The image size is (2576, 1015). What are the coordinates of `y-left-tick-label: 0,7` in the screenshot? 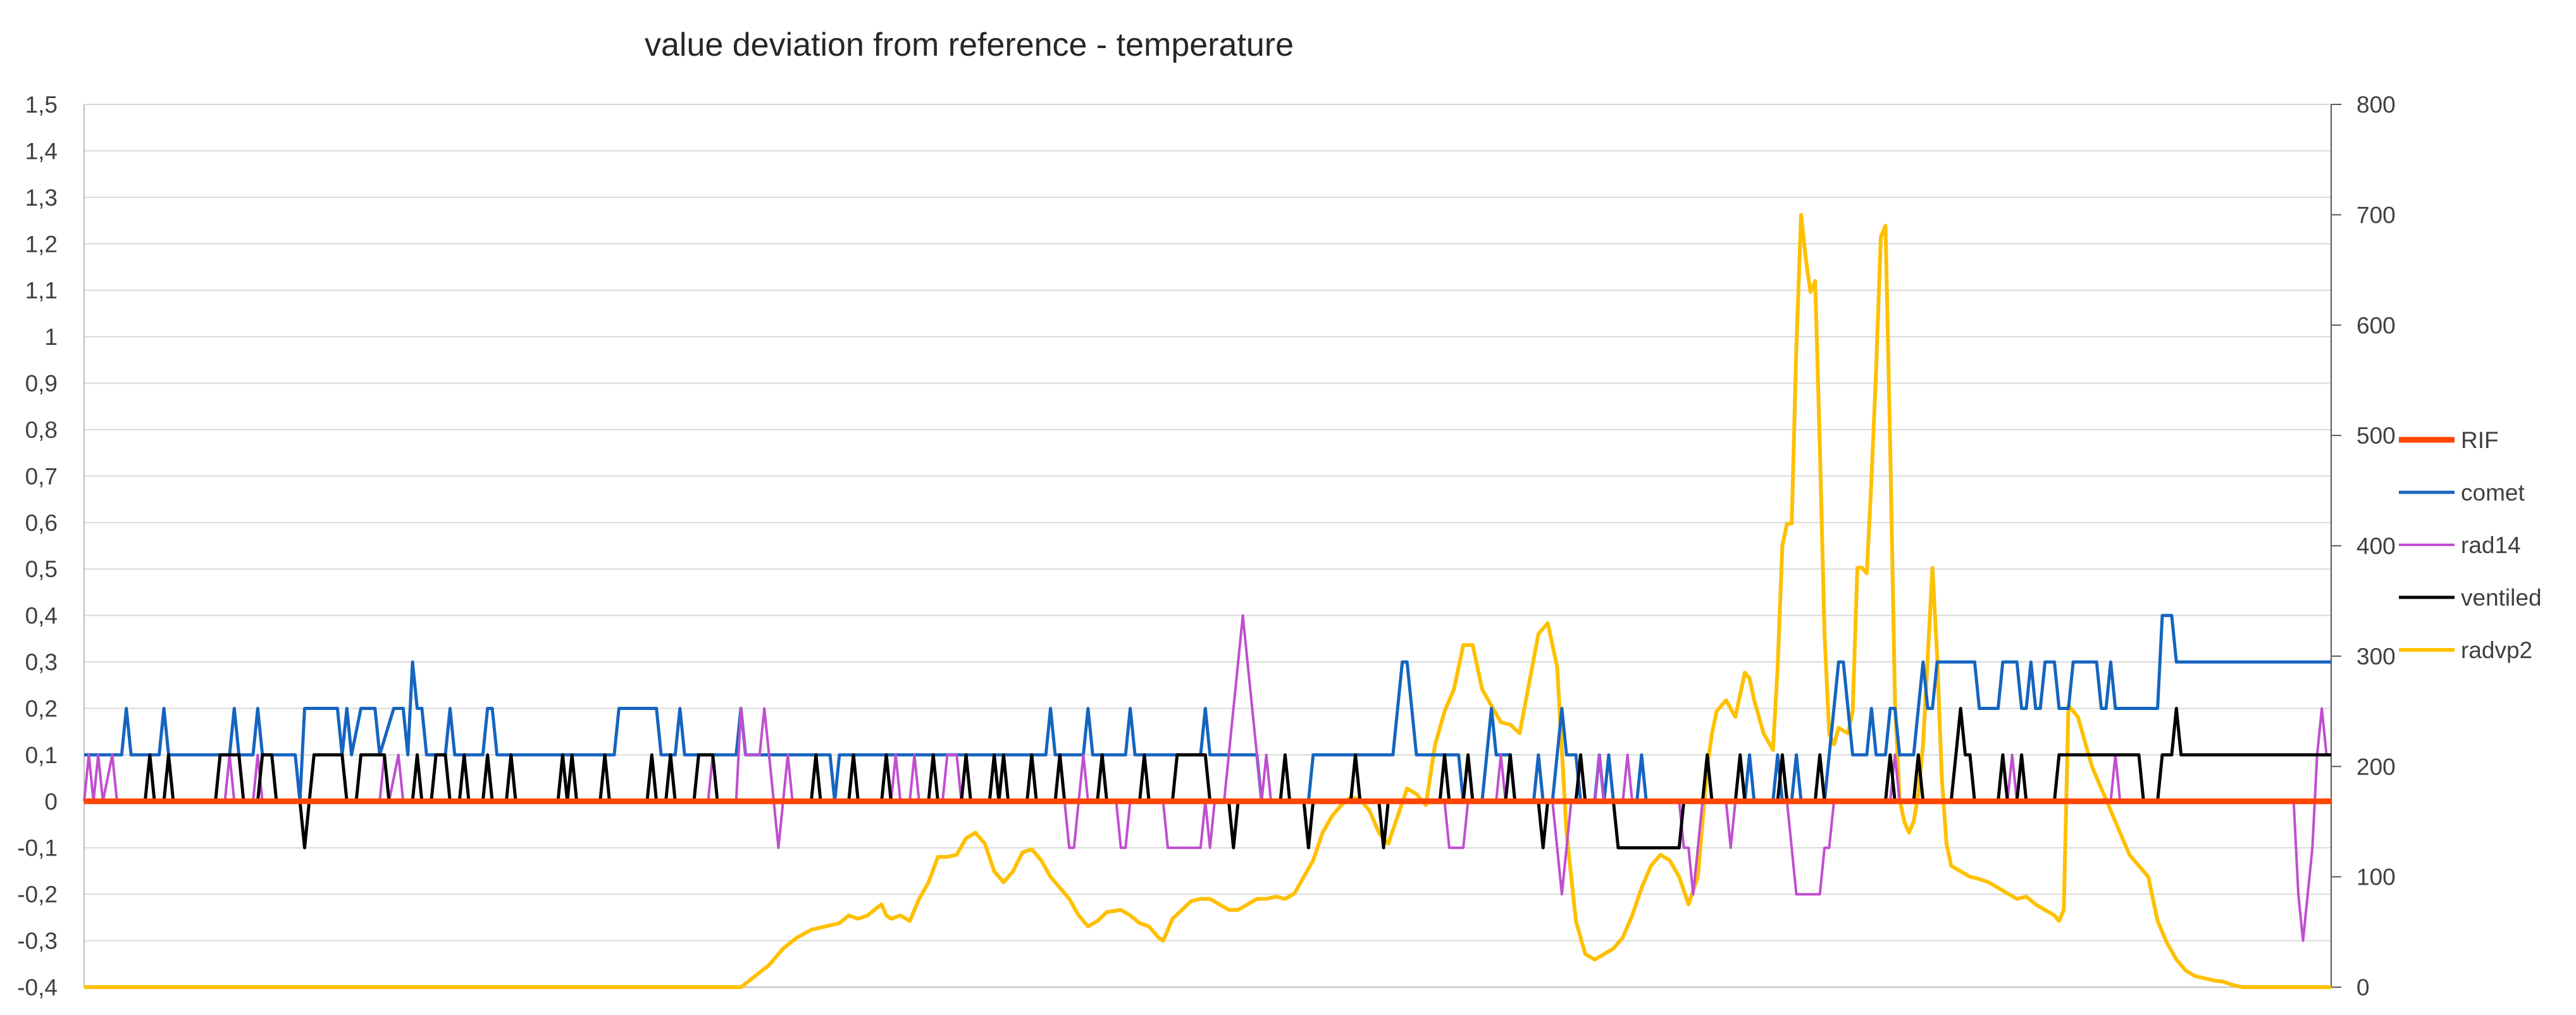 It's located at (42, 476).